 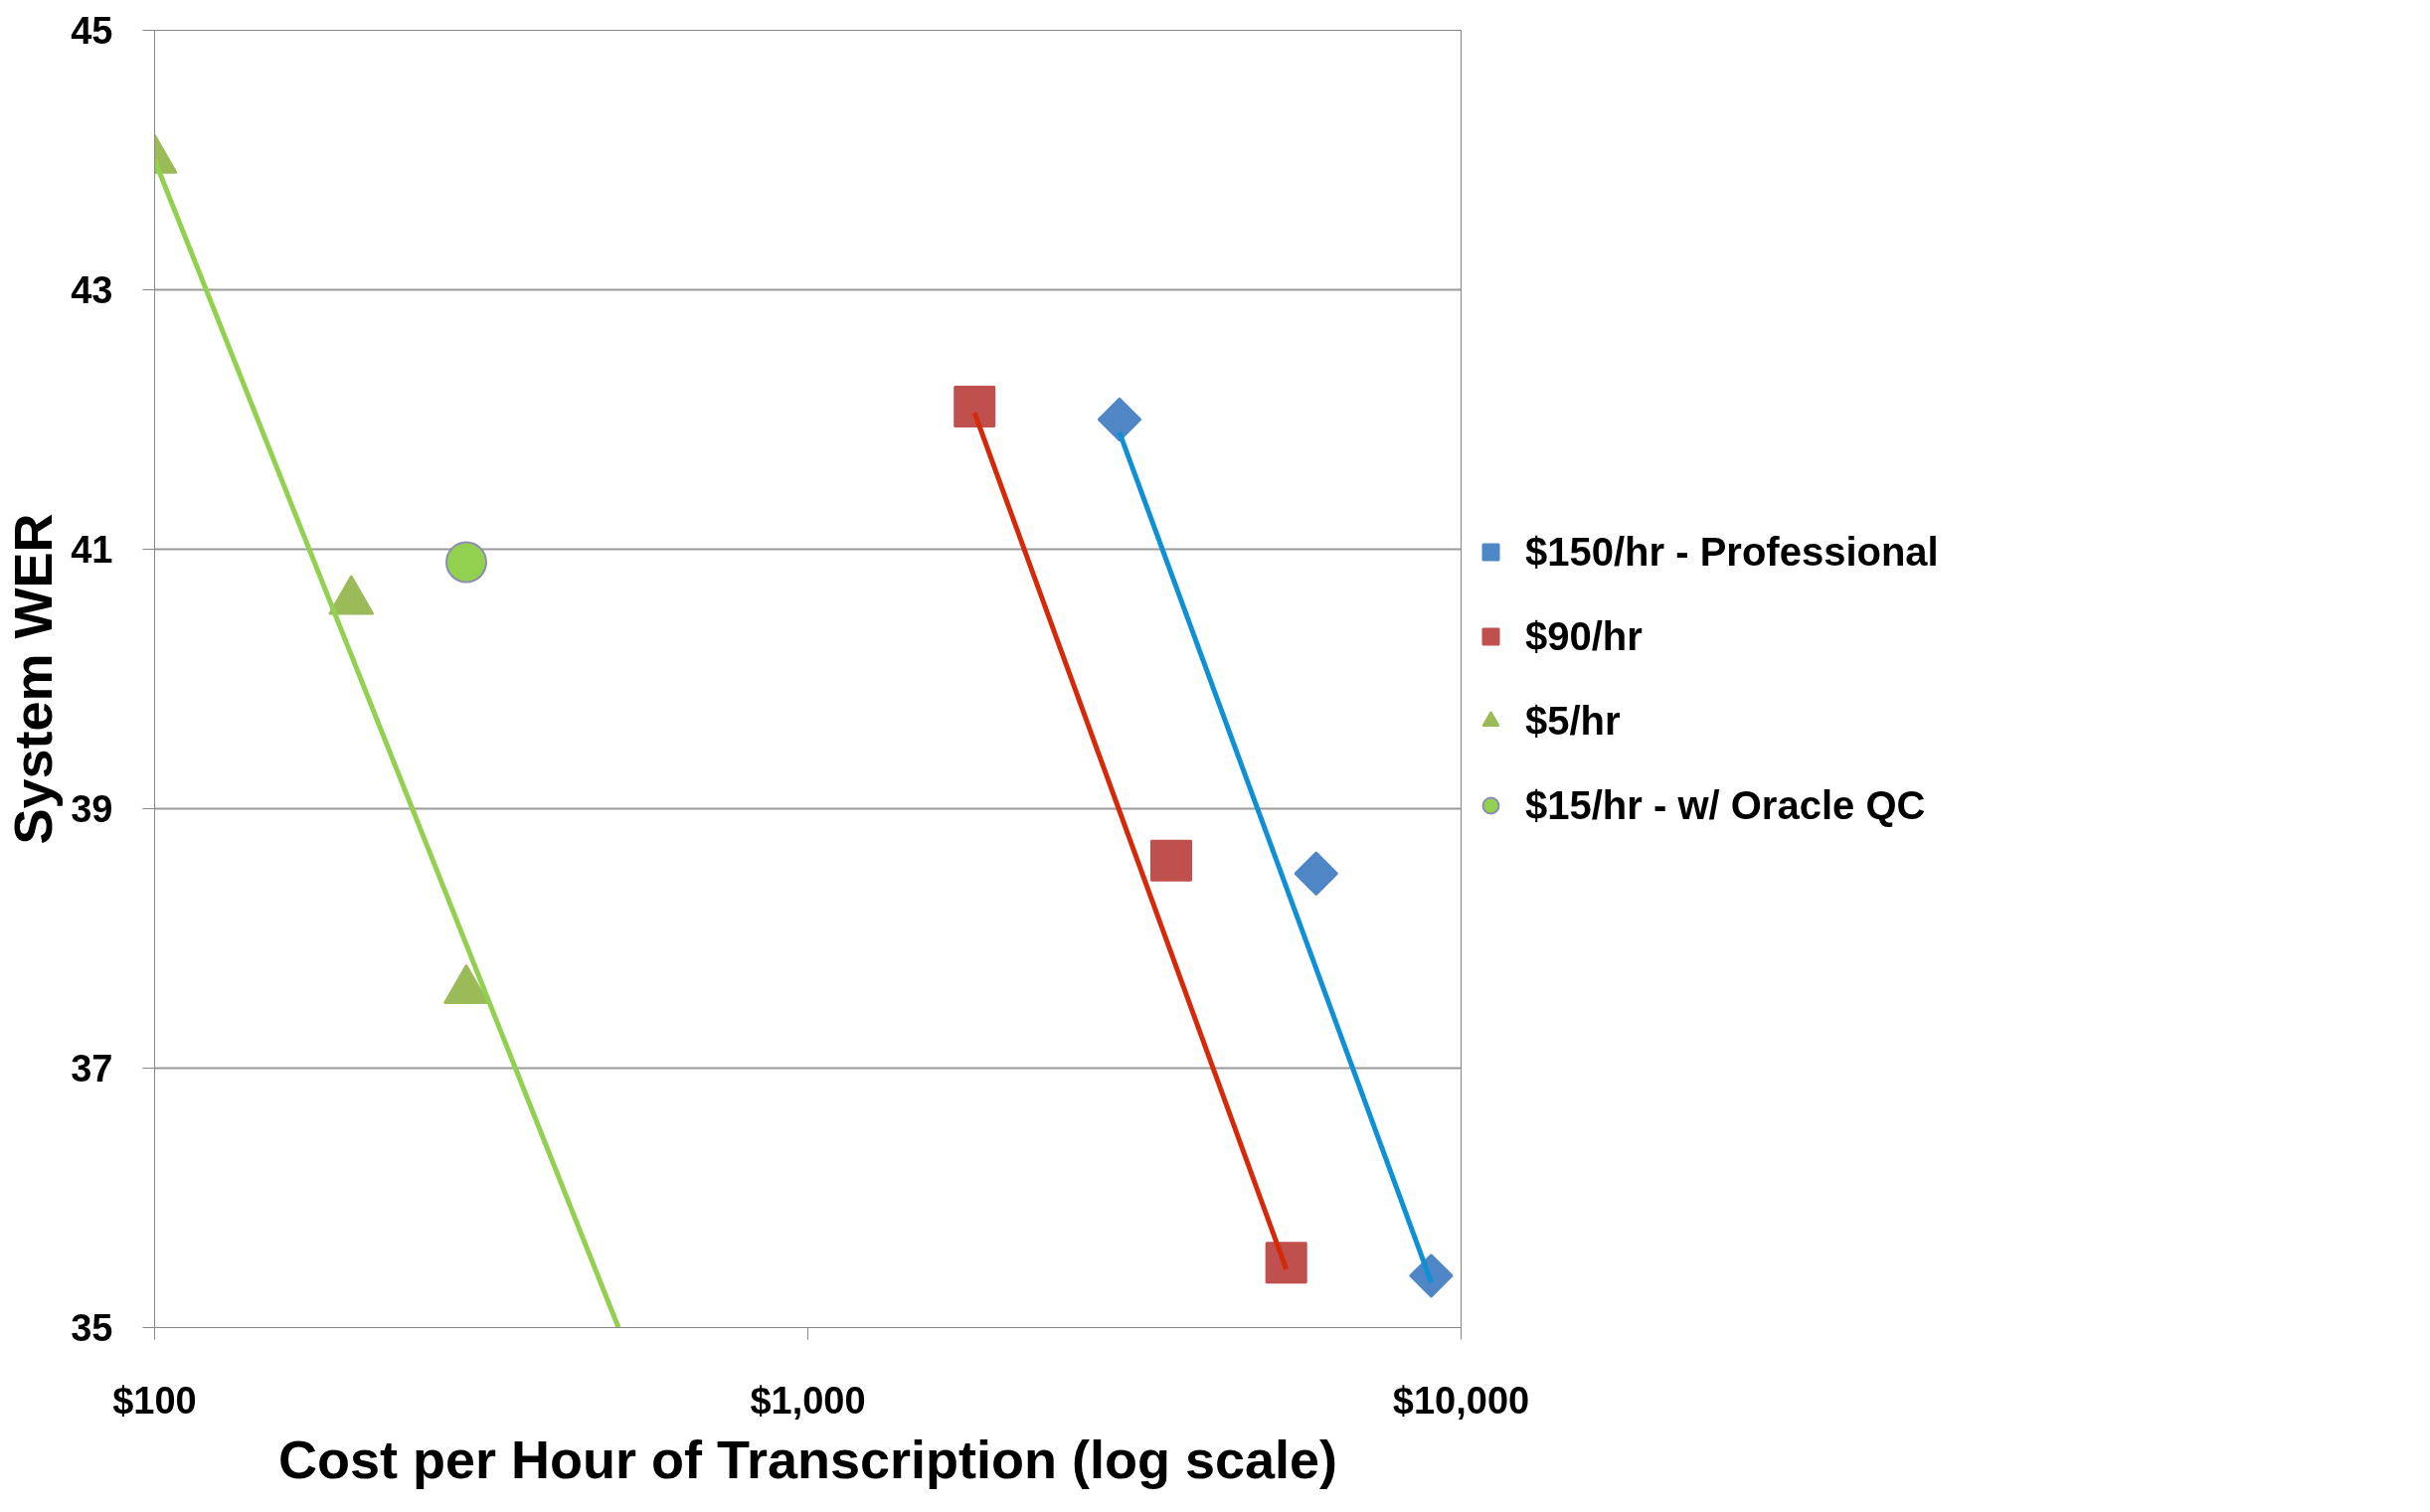 What do you see at coordinates (807, 1458) in the screenshot?
I see `x-axis-title: Cost per Hour of Transcription (log scale)` at bounding box center [807, 1458].